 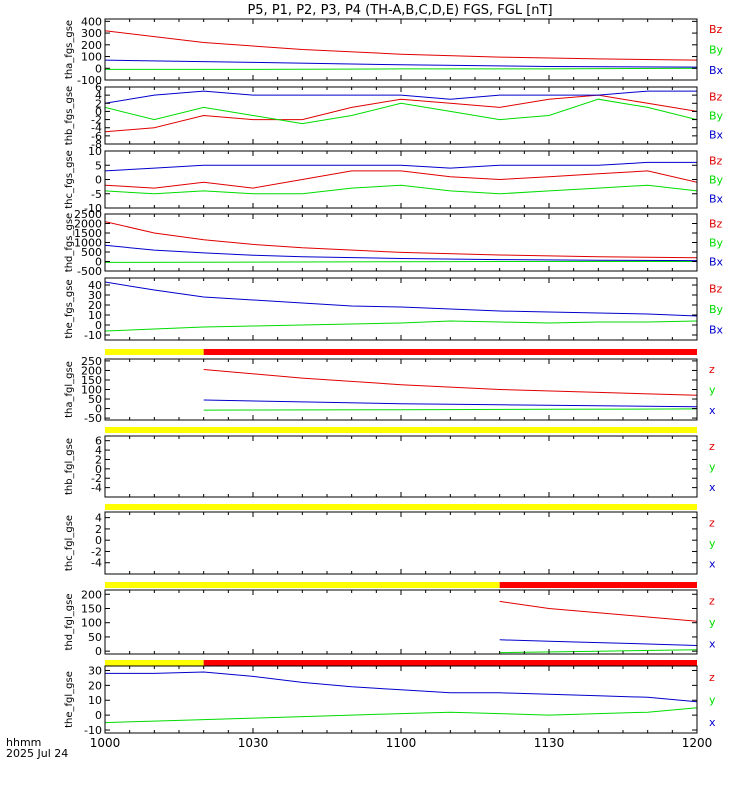 I want to click on panel-thc_fgl_gse: 420-2-4 thc_fgl_gse zyx, so click(x=390, y=539).